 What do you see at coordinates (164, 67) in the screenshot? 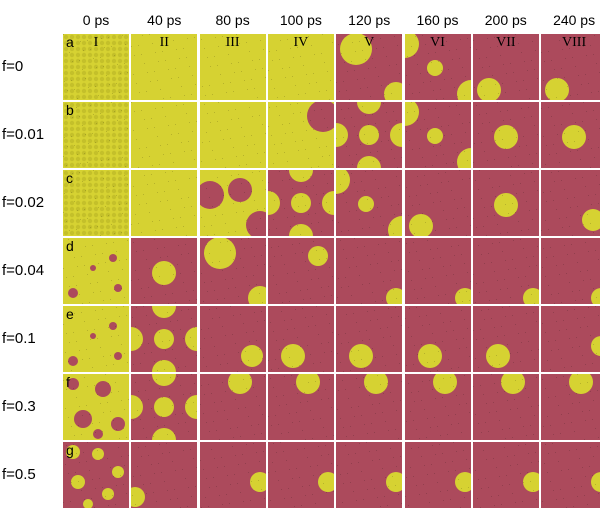
I see `snapshot-panel: II` at bounding box center [164, 67].